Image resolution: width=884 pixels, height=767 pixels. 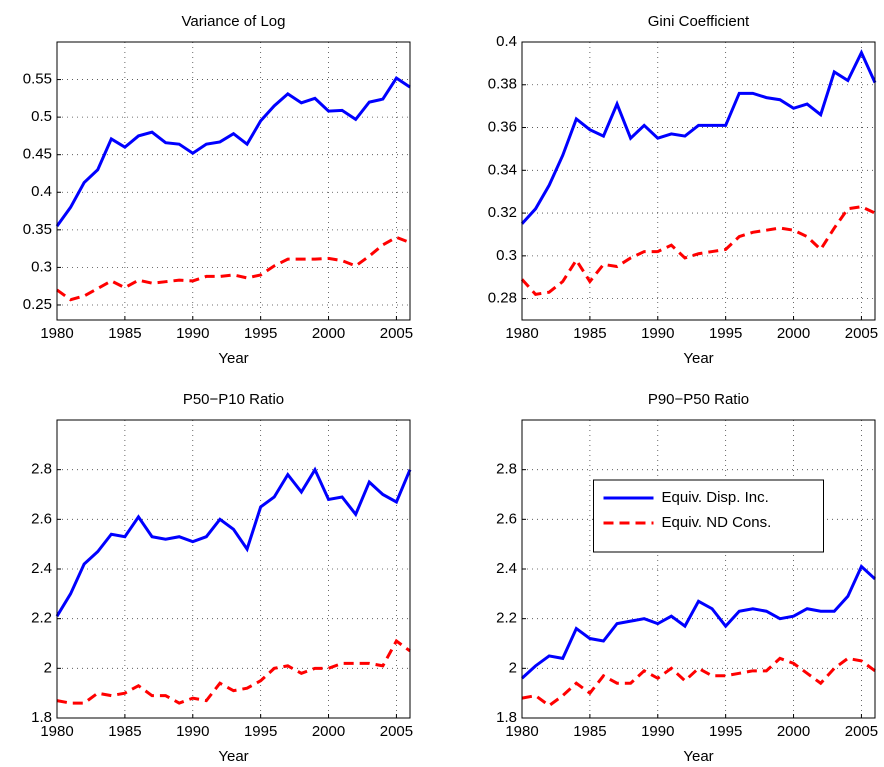 What do you see at coordinates (715, 497) in the screenshot?
I see `legend-label: Equiv. Disp. Inc.` at bounding box center [715, 497].